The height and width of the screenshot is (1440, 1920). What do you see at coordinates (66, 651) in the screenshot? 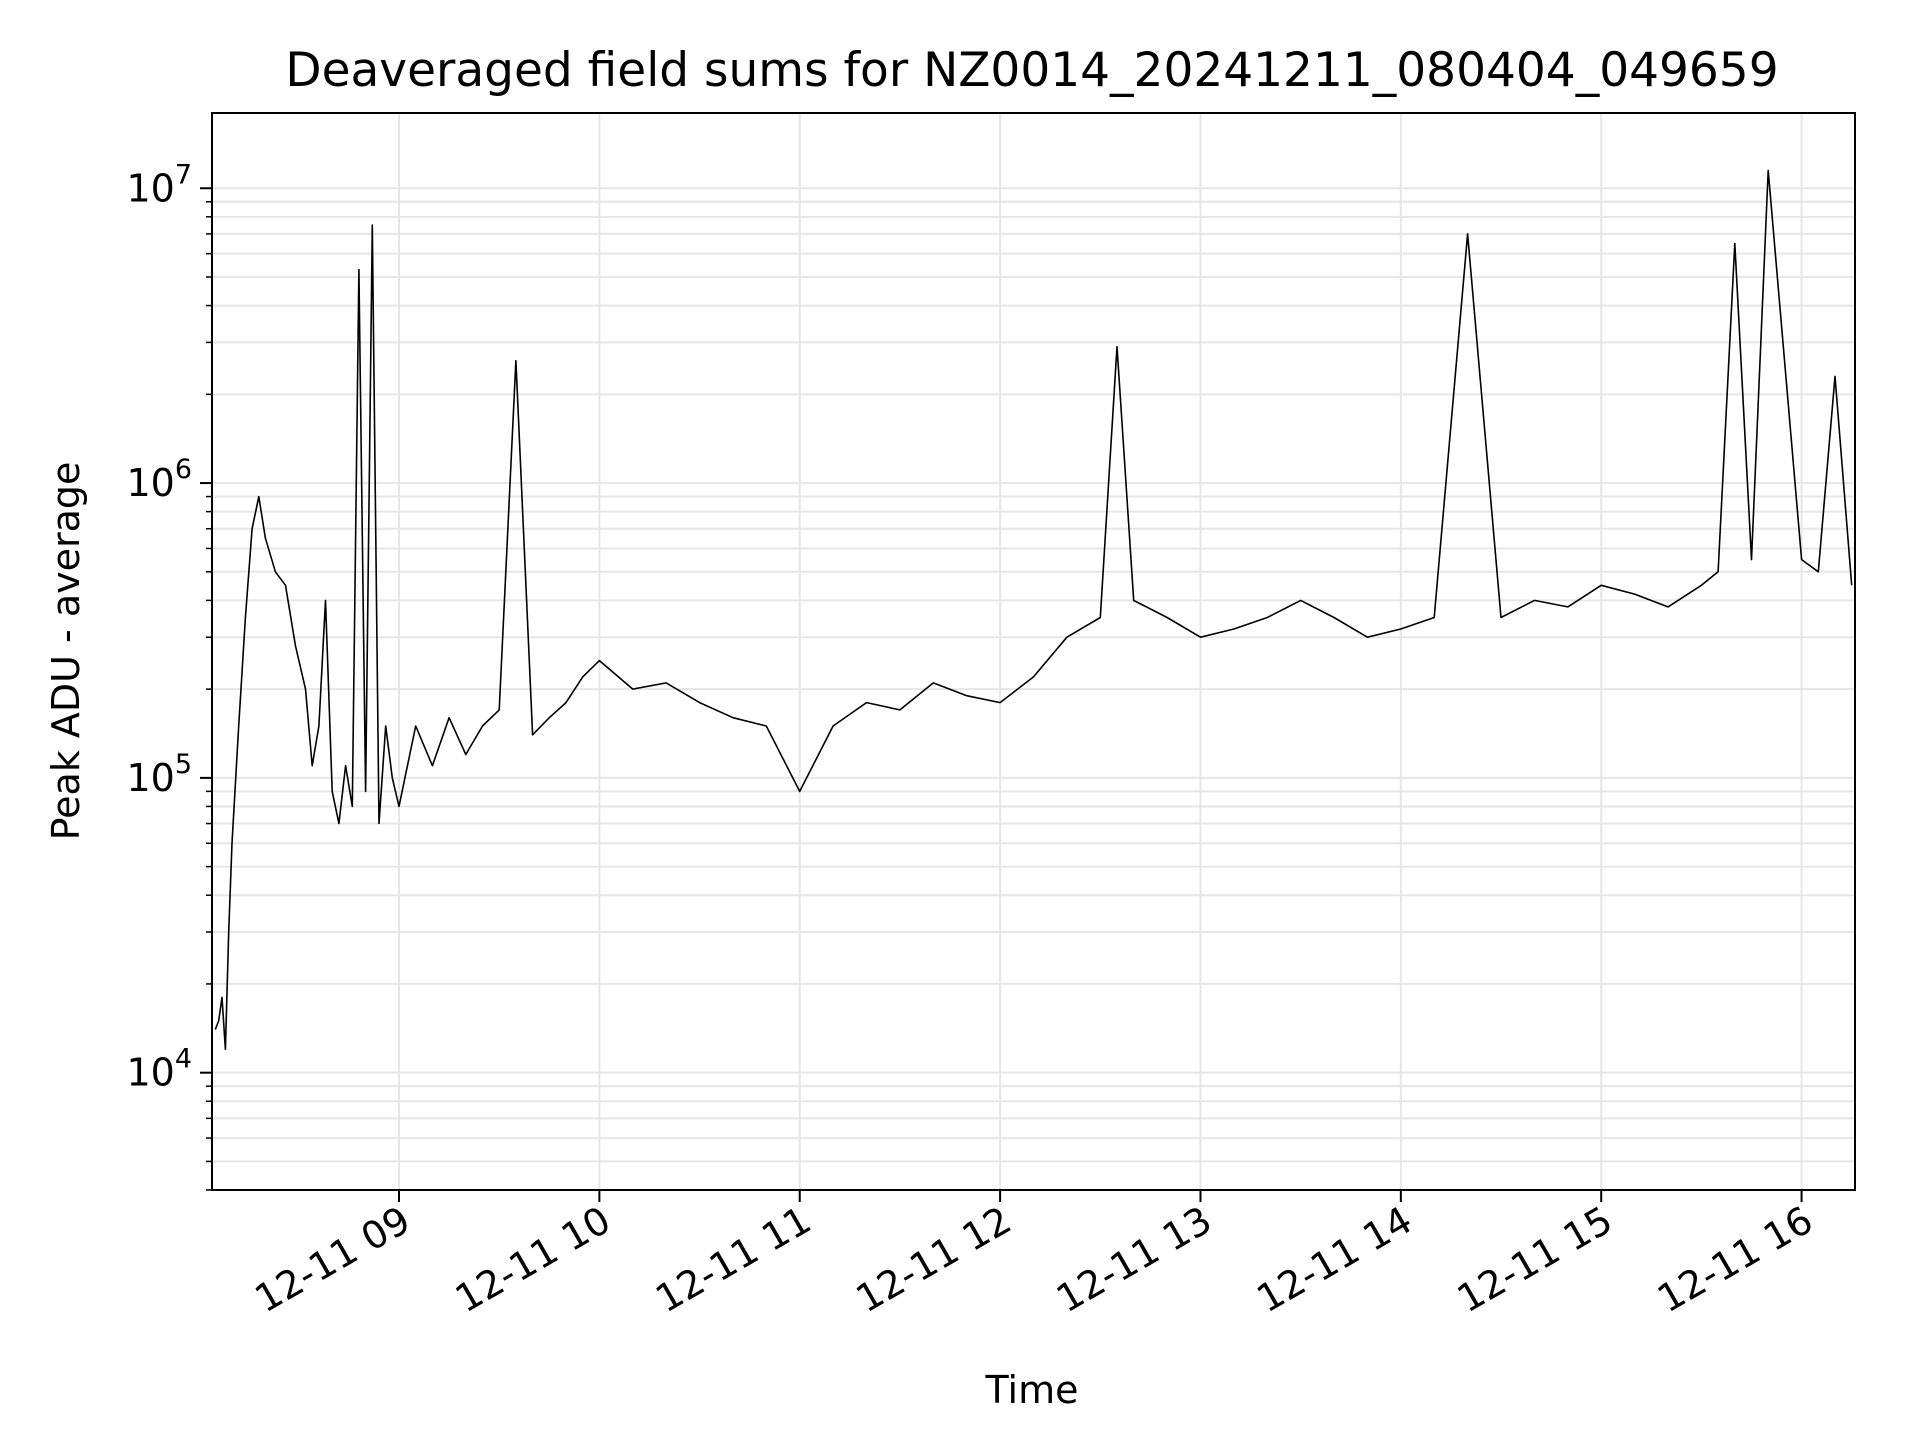
I see `y-axis-label: Peak ADU - average` at bounding box center [66, 651].